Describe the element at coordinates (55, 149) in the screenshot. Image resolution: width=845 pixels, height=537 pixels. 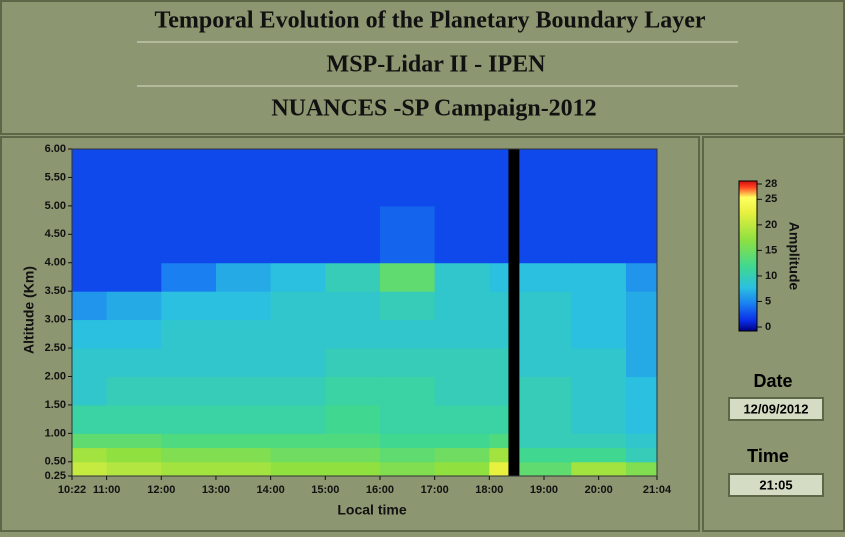
I see `y-tick-label: 6.00` at that location.